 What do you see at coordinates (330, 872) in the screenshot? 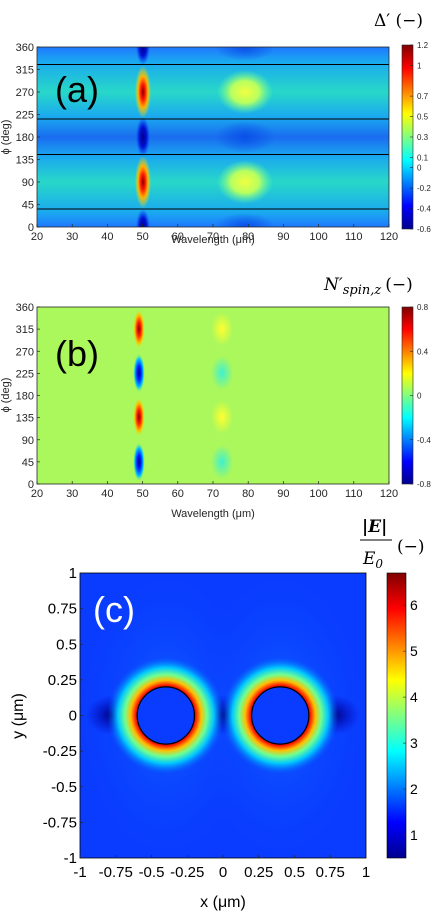
I see `x-tick-label: 0.75` at bounding box center [330, 872].